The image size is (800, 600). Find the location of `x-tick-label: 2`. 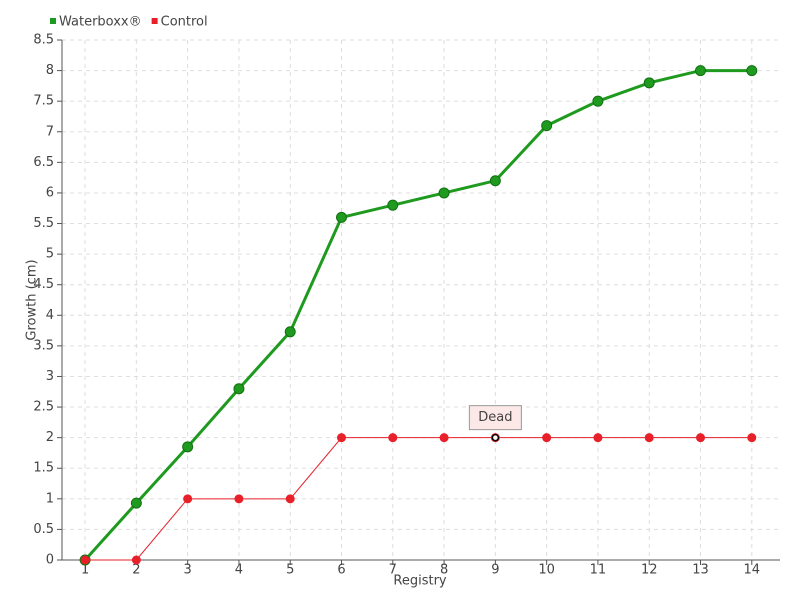

x-tick-label: 2 is located at coordinates (136, 570).